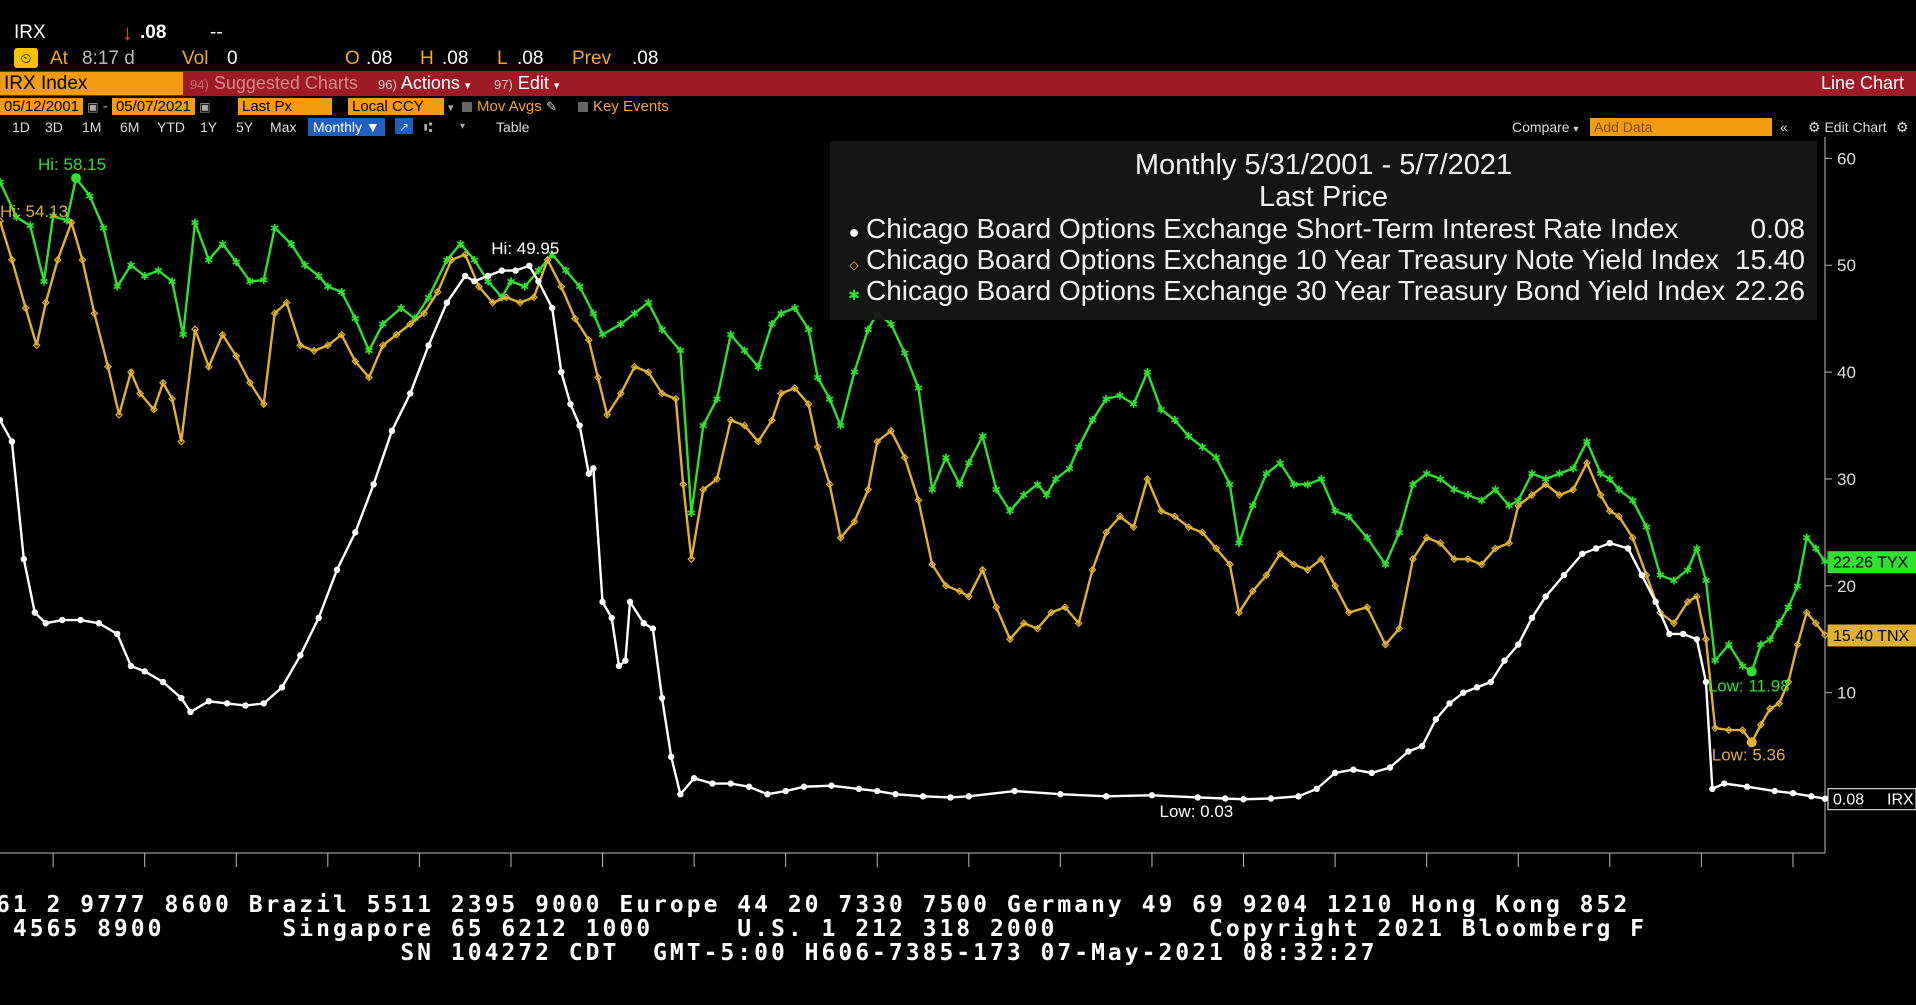 The width and height of the screenshot is (1916, 1005). What do you see at coordinates (1900, 800) in the screenshot?
I see `last-tag-irx-symbol: IRX` at bounding box center [1900, 800].